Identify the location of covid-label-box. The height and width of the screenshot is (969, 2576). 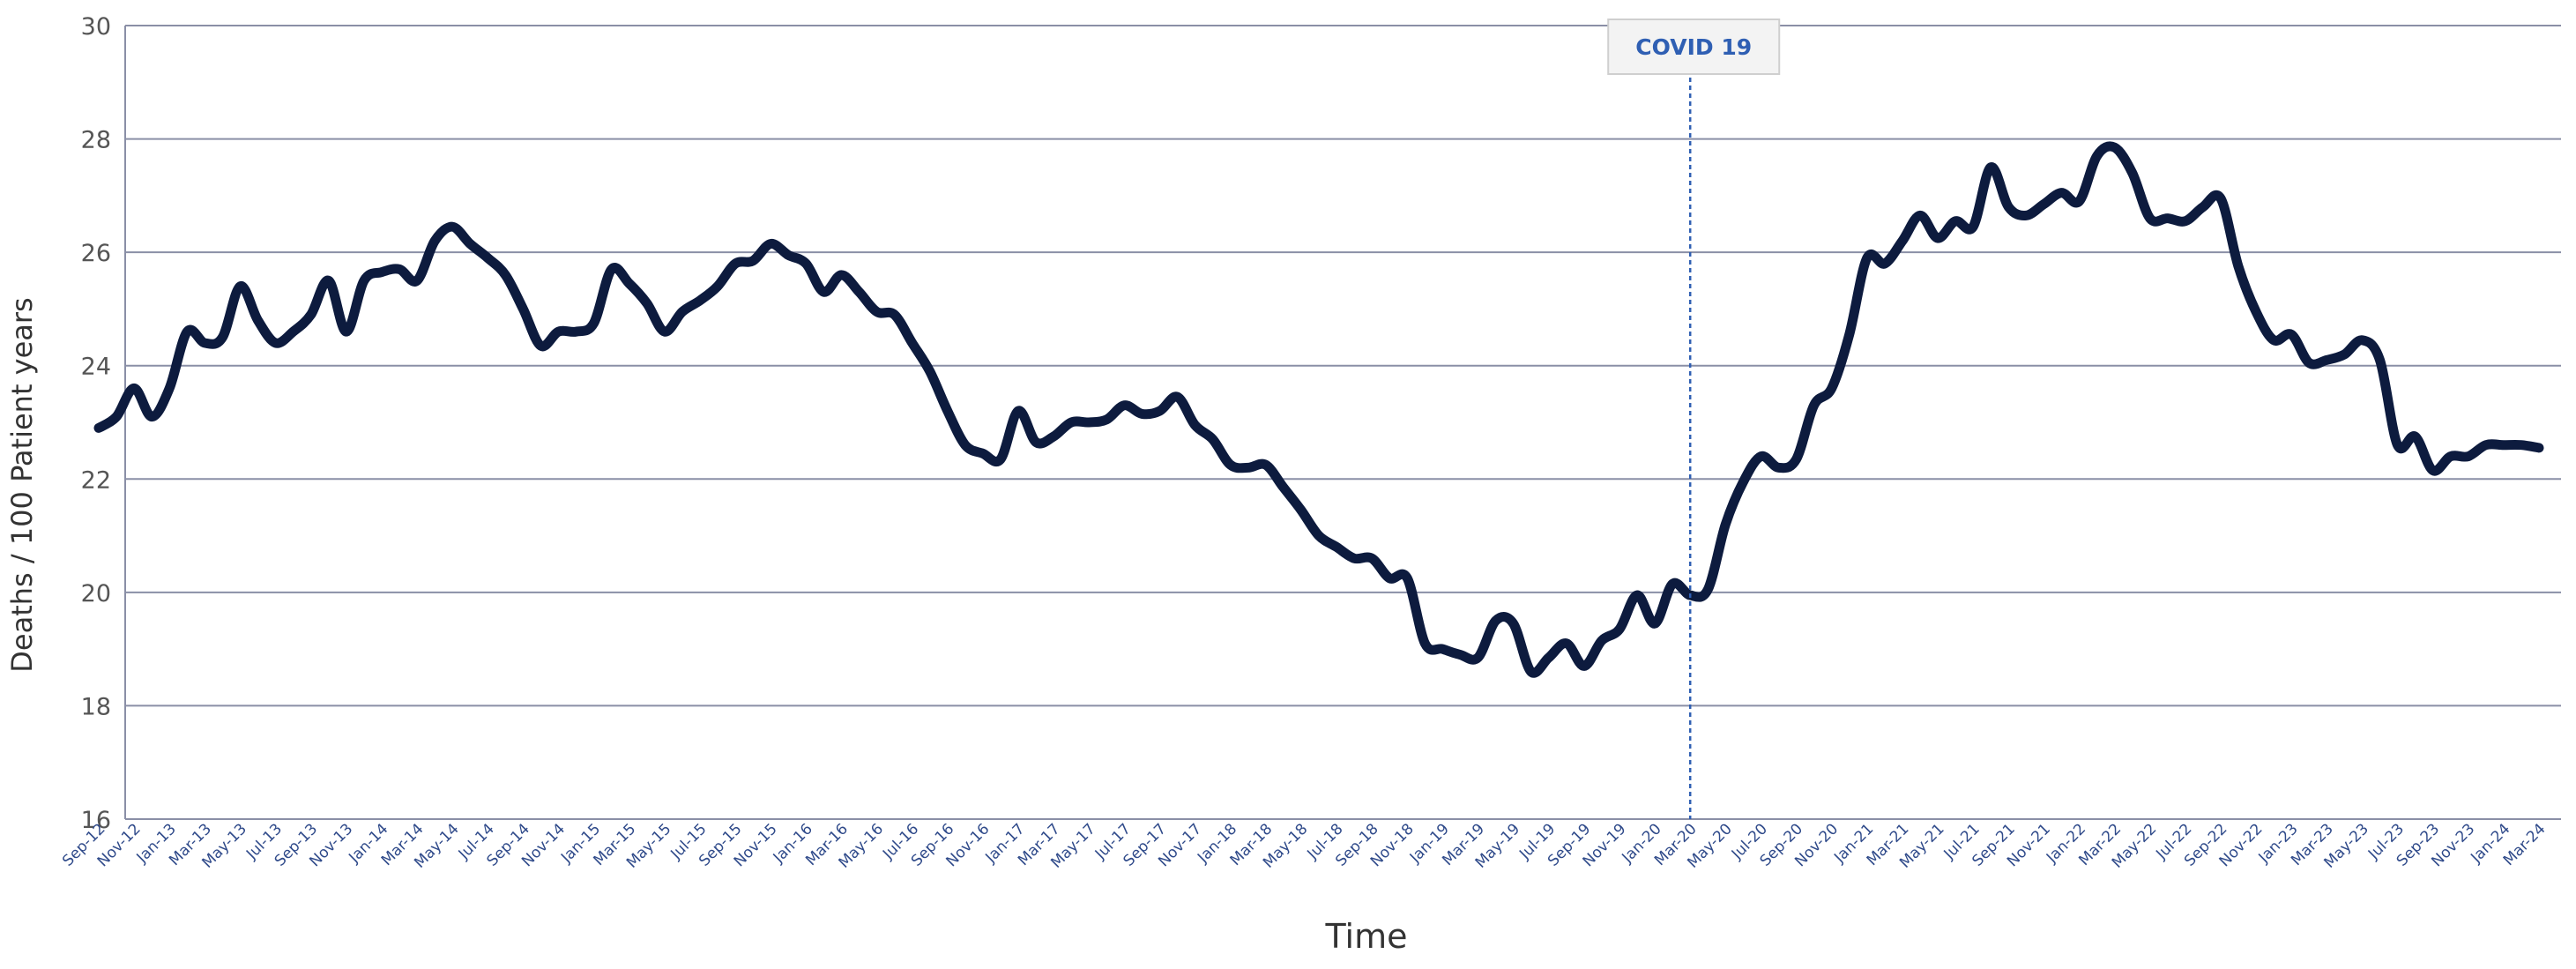
(1694, 47).